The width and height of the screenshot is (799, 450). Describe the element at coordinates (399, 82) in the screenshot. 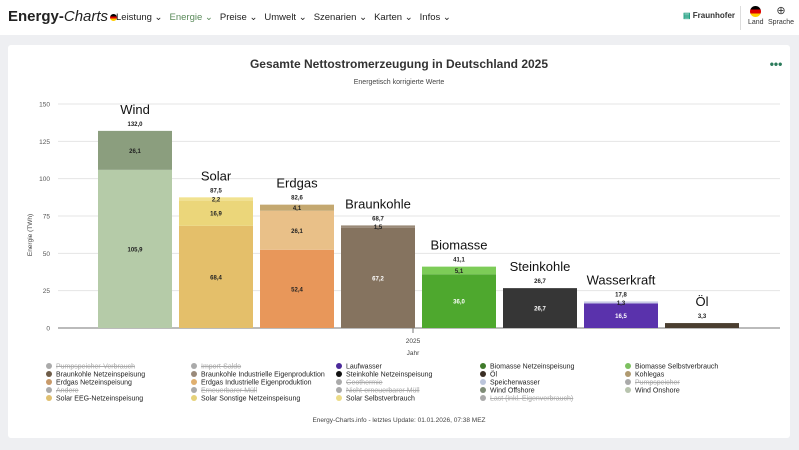

I see `chart-subtitle: Energetisch korrigierte Werte` at that location.